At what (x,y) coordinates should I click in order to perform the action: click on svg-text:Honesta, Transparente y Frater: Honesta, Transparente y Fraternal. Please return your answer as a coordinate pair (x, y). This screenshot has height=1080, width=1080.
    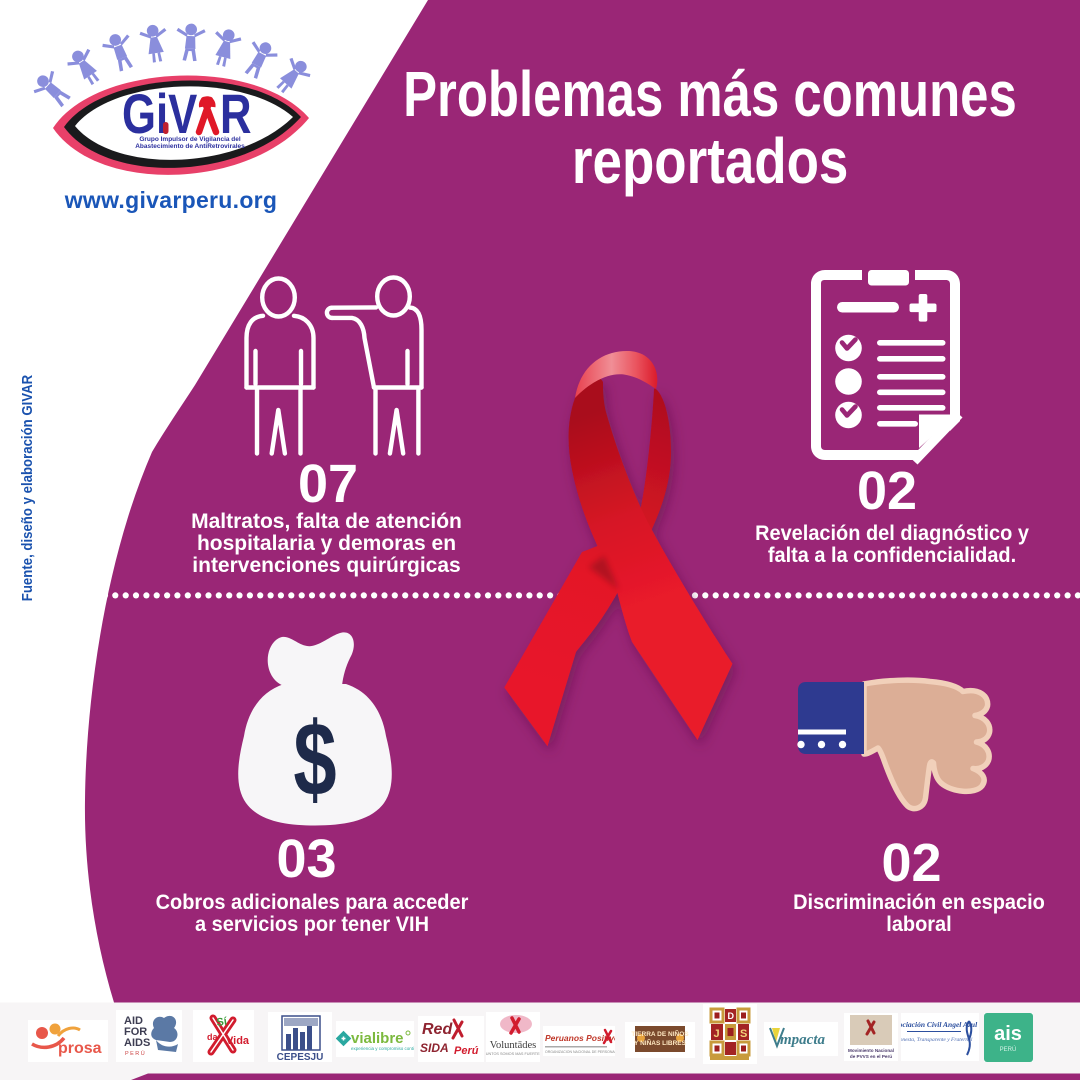
    Looking at the image, I should click on (937, 1040).